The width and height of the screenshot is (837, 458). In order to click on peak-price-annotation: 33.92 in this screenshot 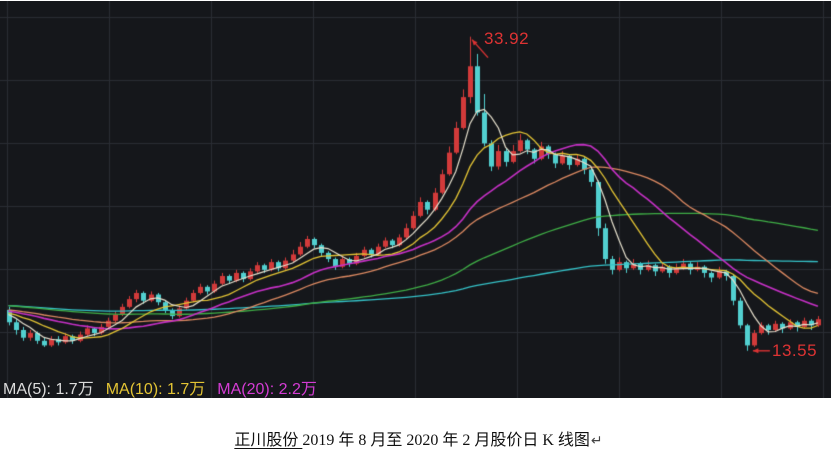, I will do `click(507, 38)`.